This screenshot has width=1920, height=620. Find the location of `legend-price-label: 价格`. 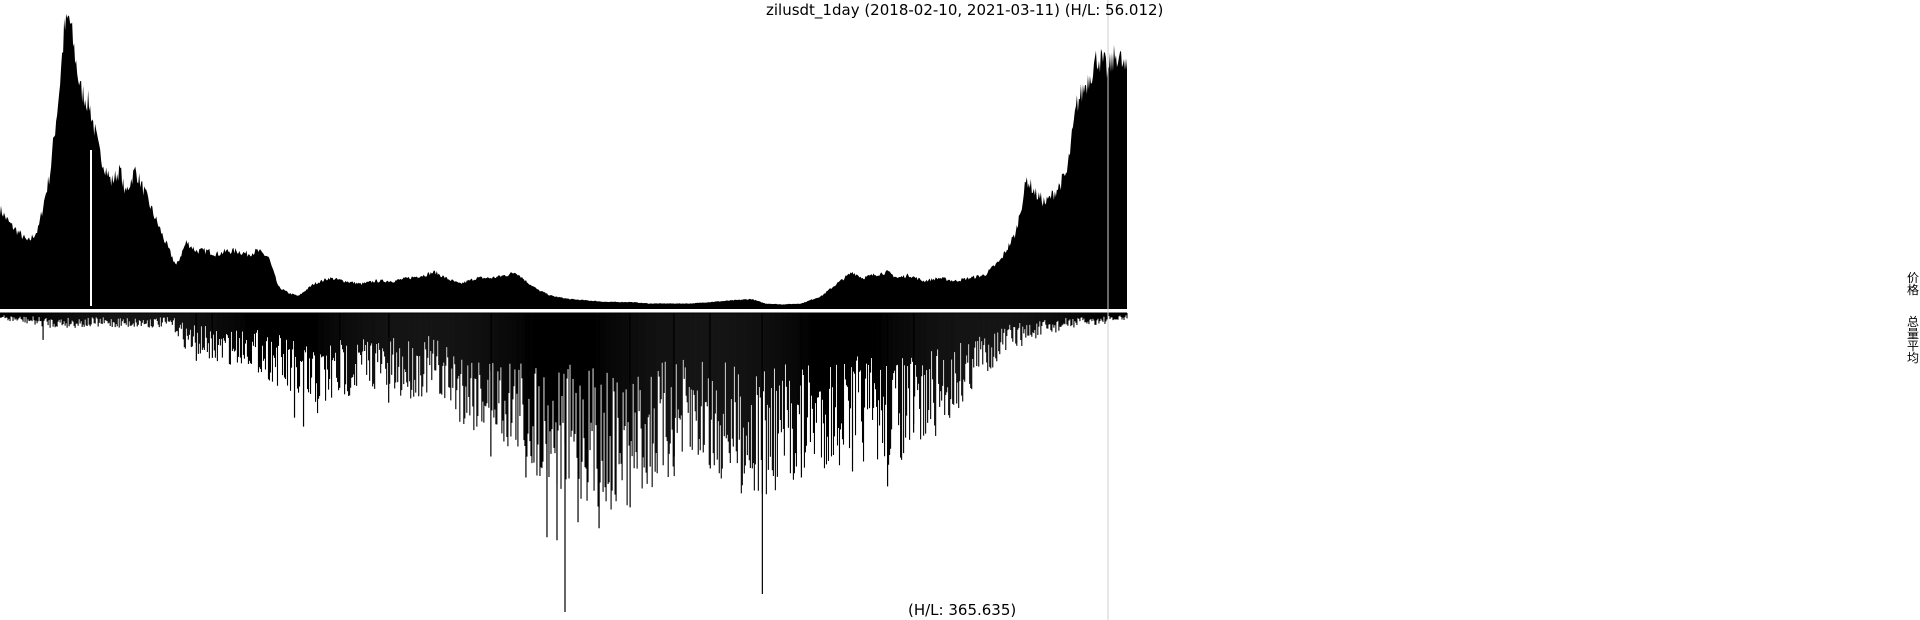

legend-price-label: 价格 is located at coordinates (1912, 284).